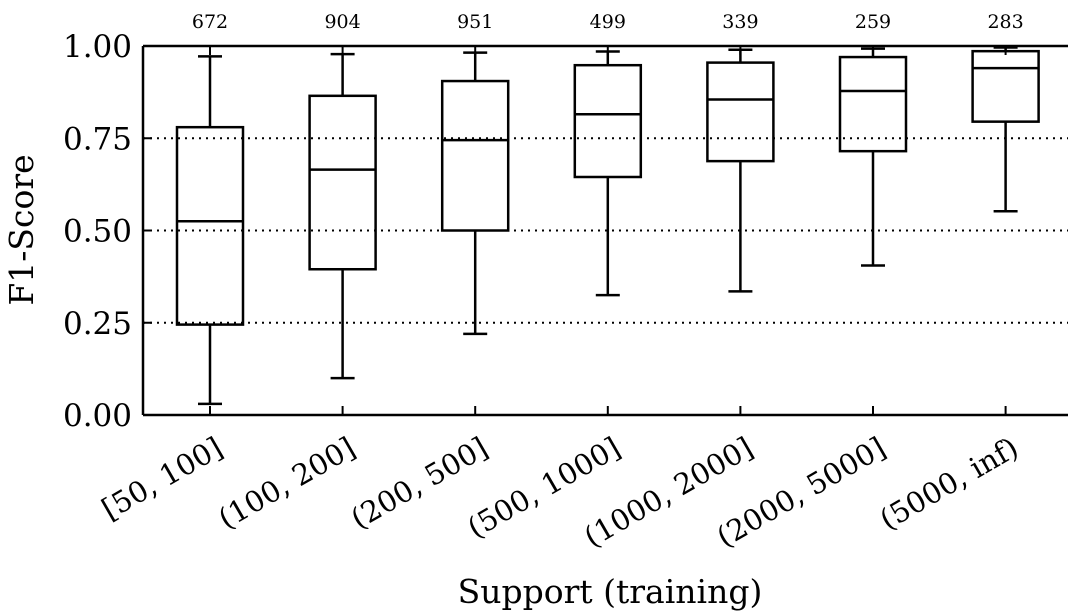  What do you see at coordinates (608, 22) in the screenshot?
I see `sample-count-label: 499` at bounding box center [608, 22].